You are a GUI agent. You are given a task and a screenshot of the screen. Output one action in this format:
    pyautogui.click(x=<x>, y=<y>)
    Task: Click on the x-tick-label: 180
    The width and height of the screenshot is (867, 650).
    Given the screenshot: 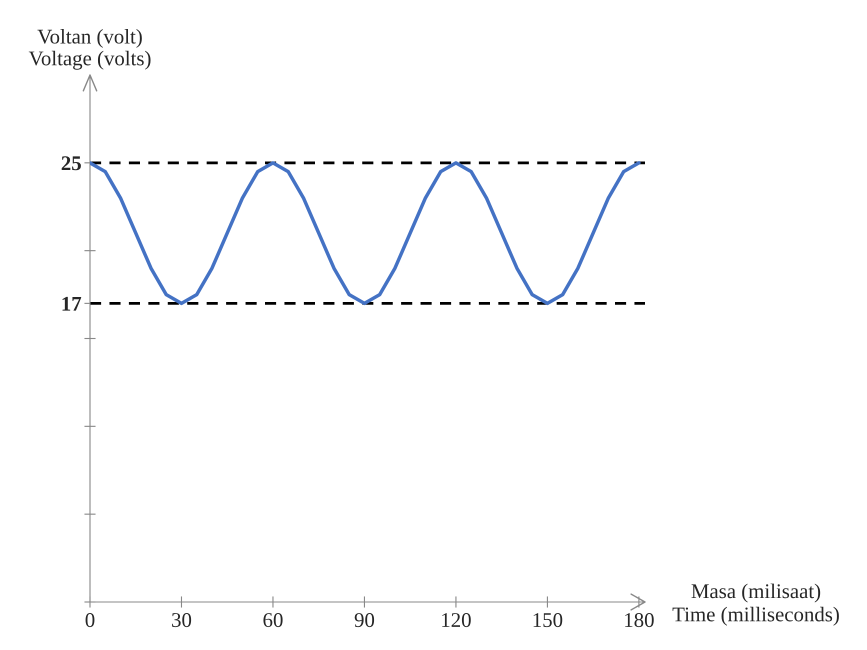 What is the action you would take?
    pyautogui.click(x=639, y=620)
    